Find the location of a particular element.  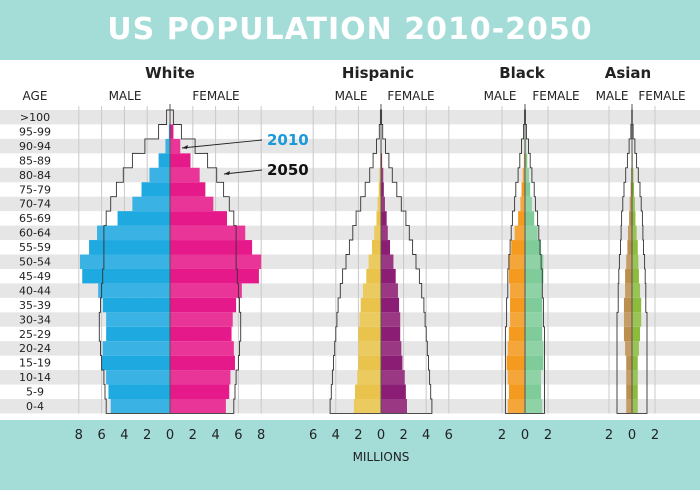

age-label: 25-29 is located at coordinates (35, 334).